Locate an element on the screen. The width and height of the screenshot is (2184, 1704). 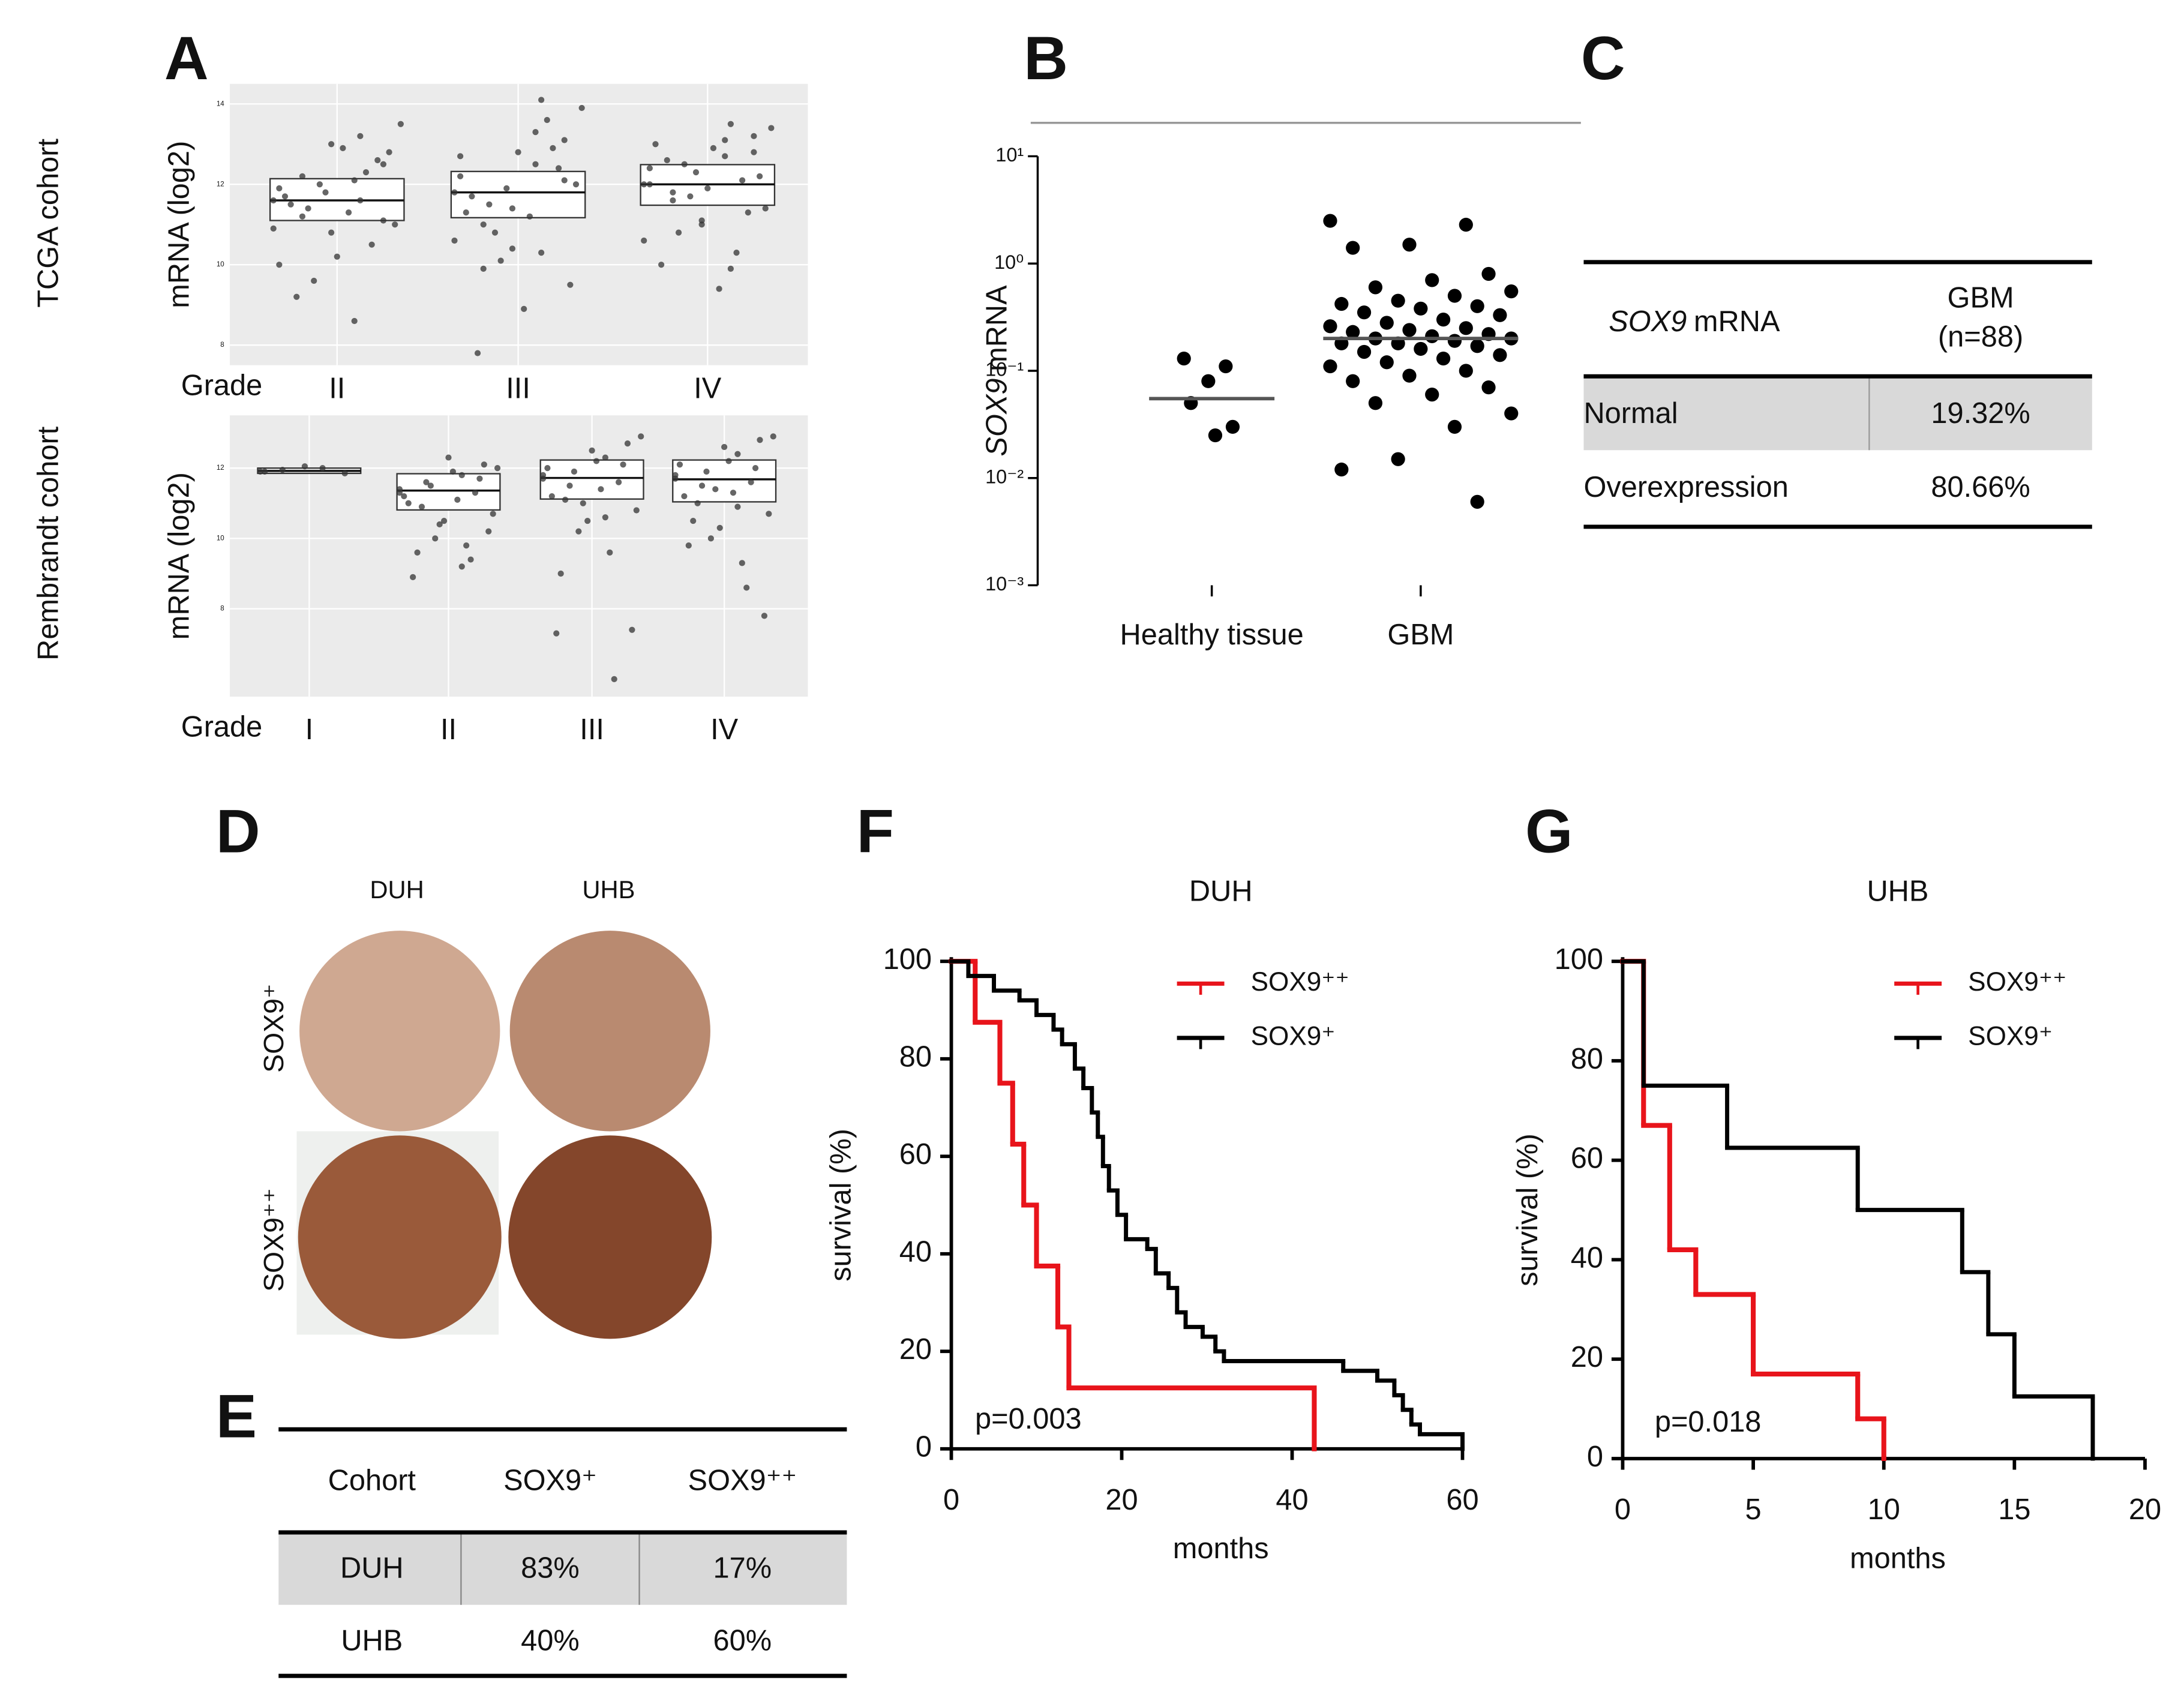
column-label: DUH is located at coordinates (397, 889).